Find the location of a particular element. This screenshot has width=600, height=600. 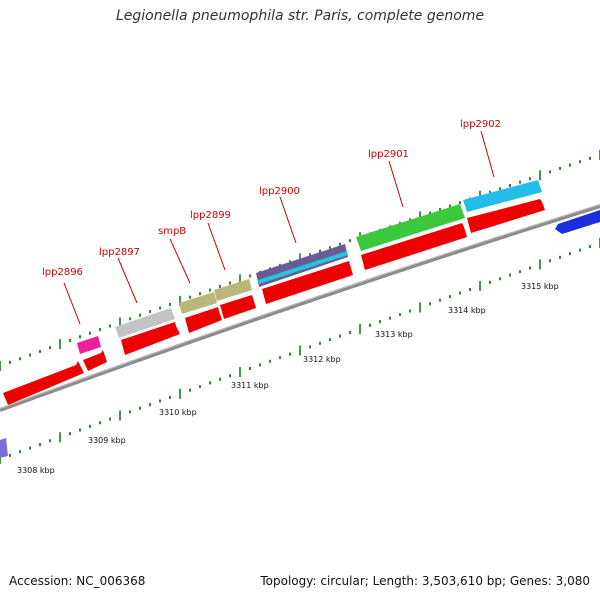

gene-block-smpB is located at coordinates (198, 303).